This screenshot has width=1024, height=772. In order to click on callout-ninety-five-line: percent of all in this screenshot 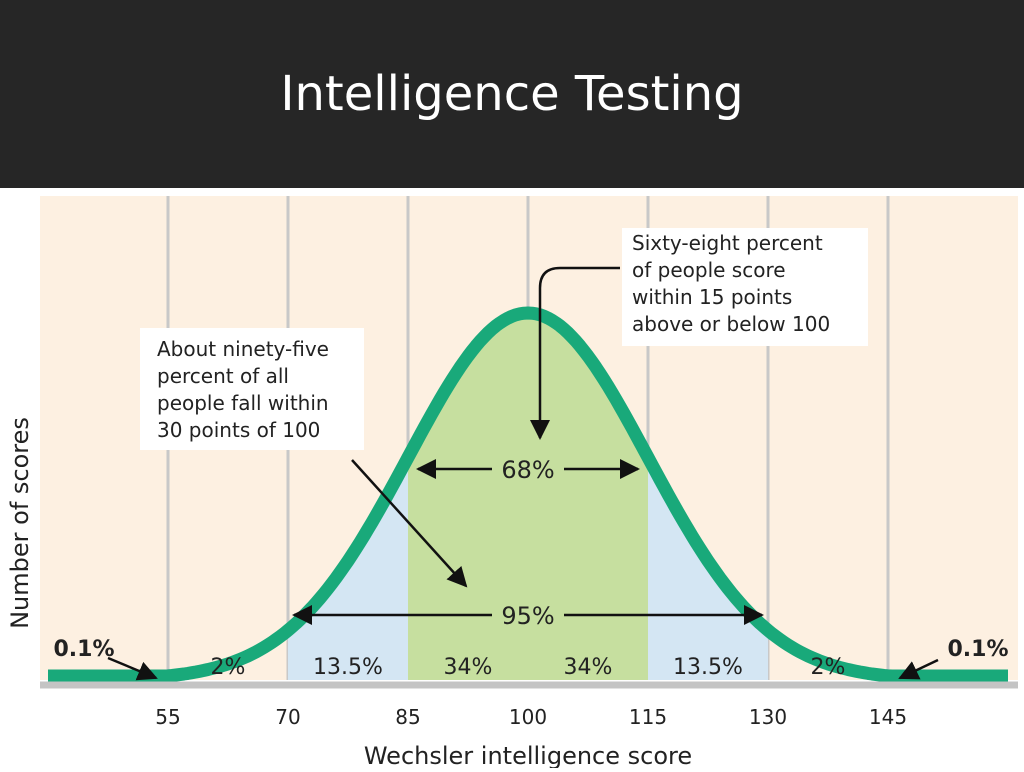, I will do `click(223, 376)`.